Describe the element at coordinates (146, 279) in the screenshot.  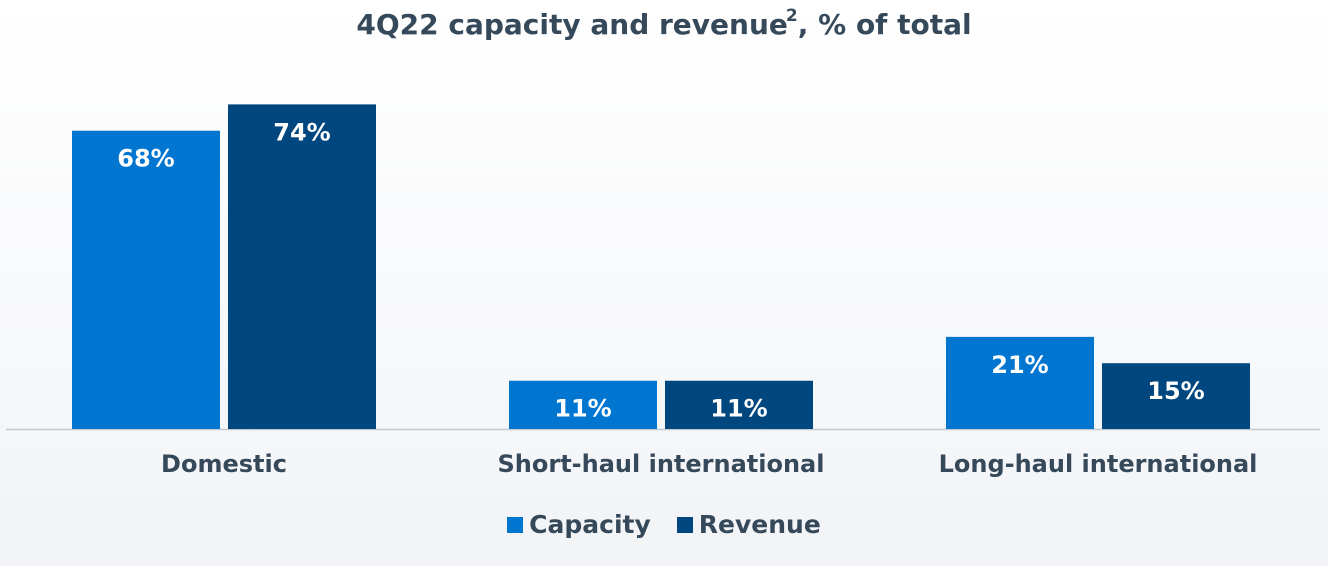
I see `bar-capacity-domestic` at that location.